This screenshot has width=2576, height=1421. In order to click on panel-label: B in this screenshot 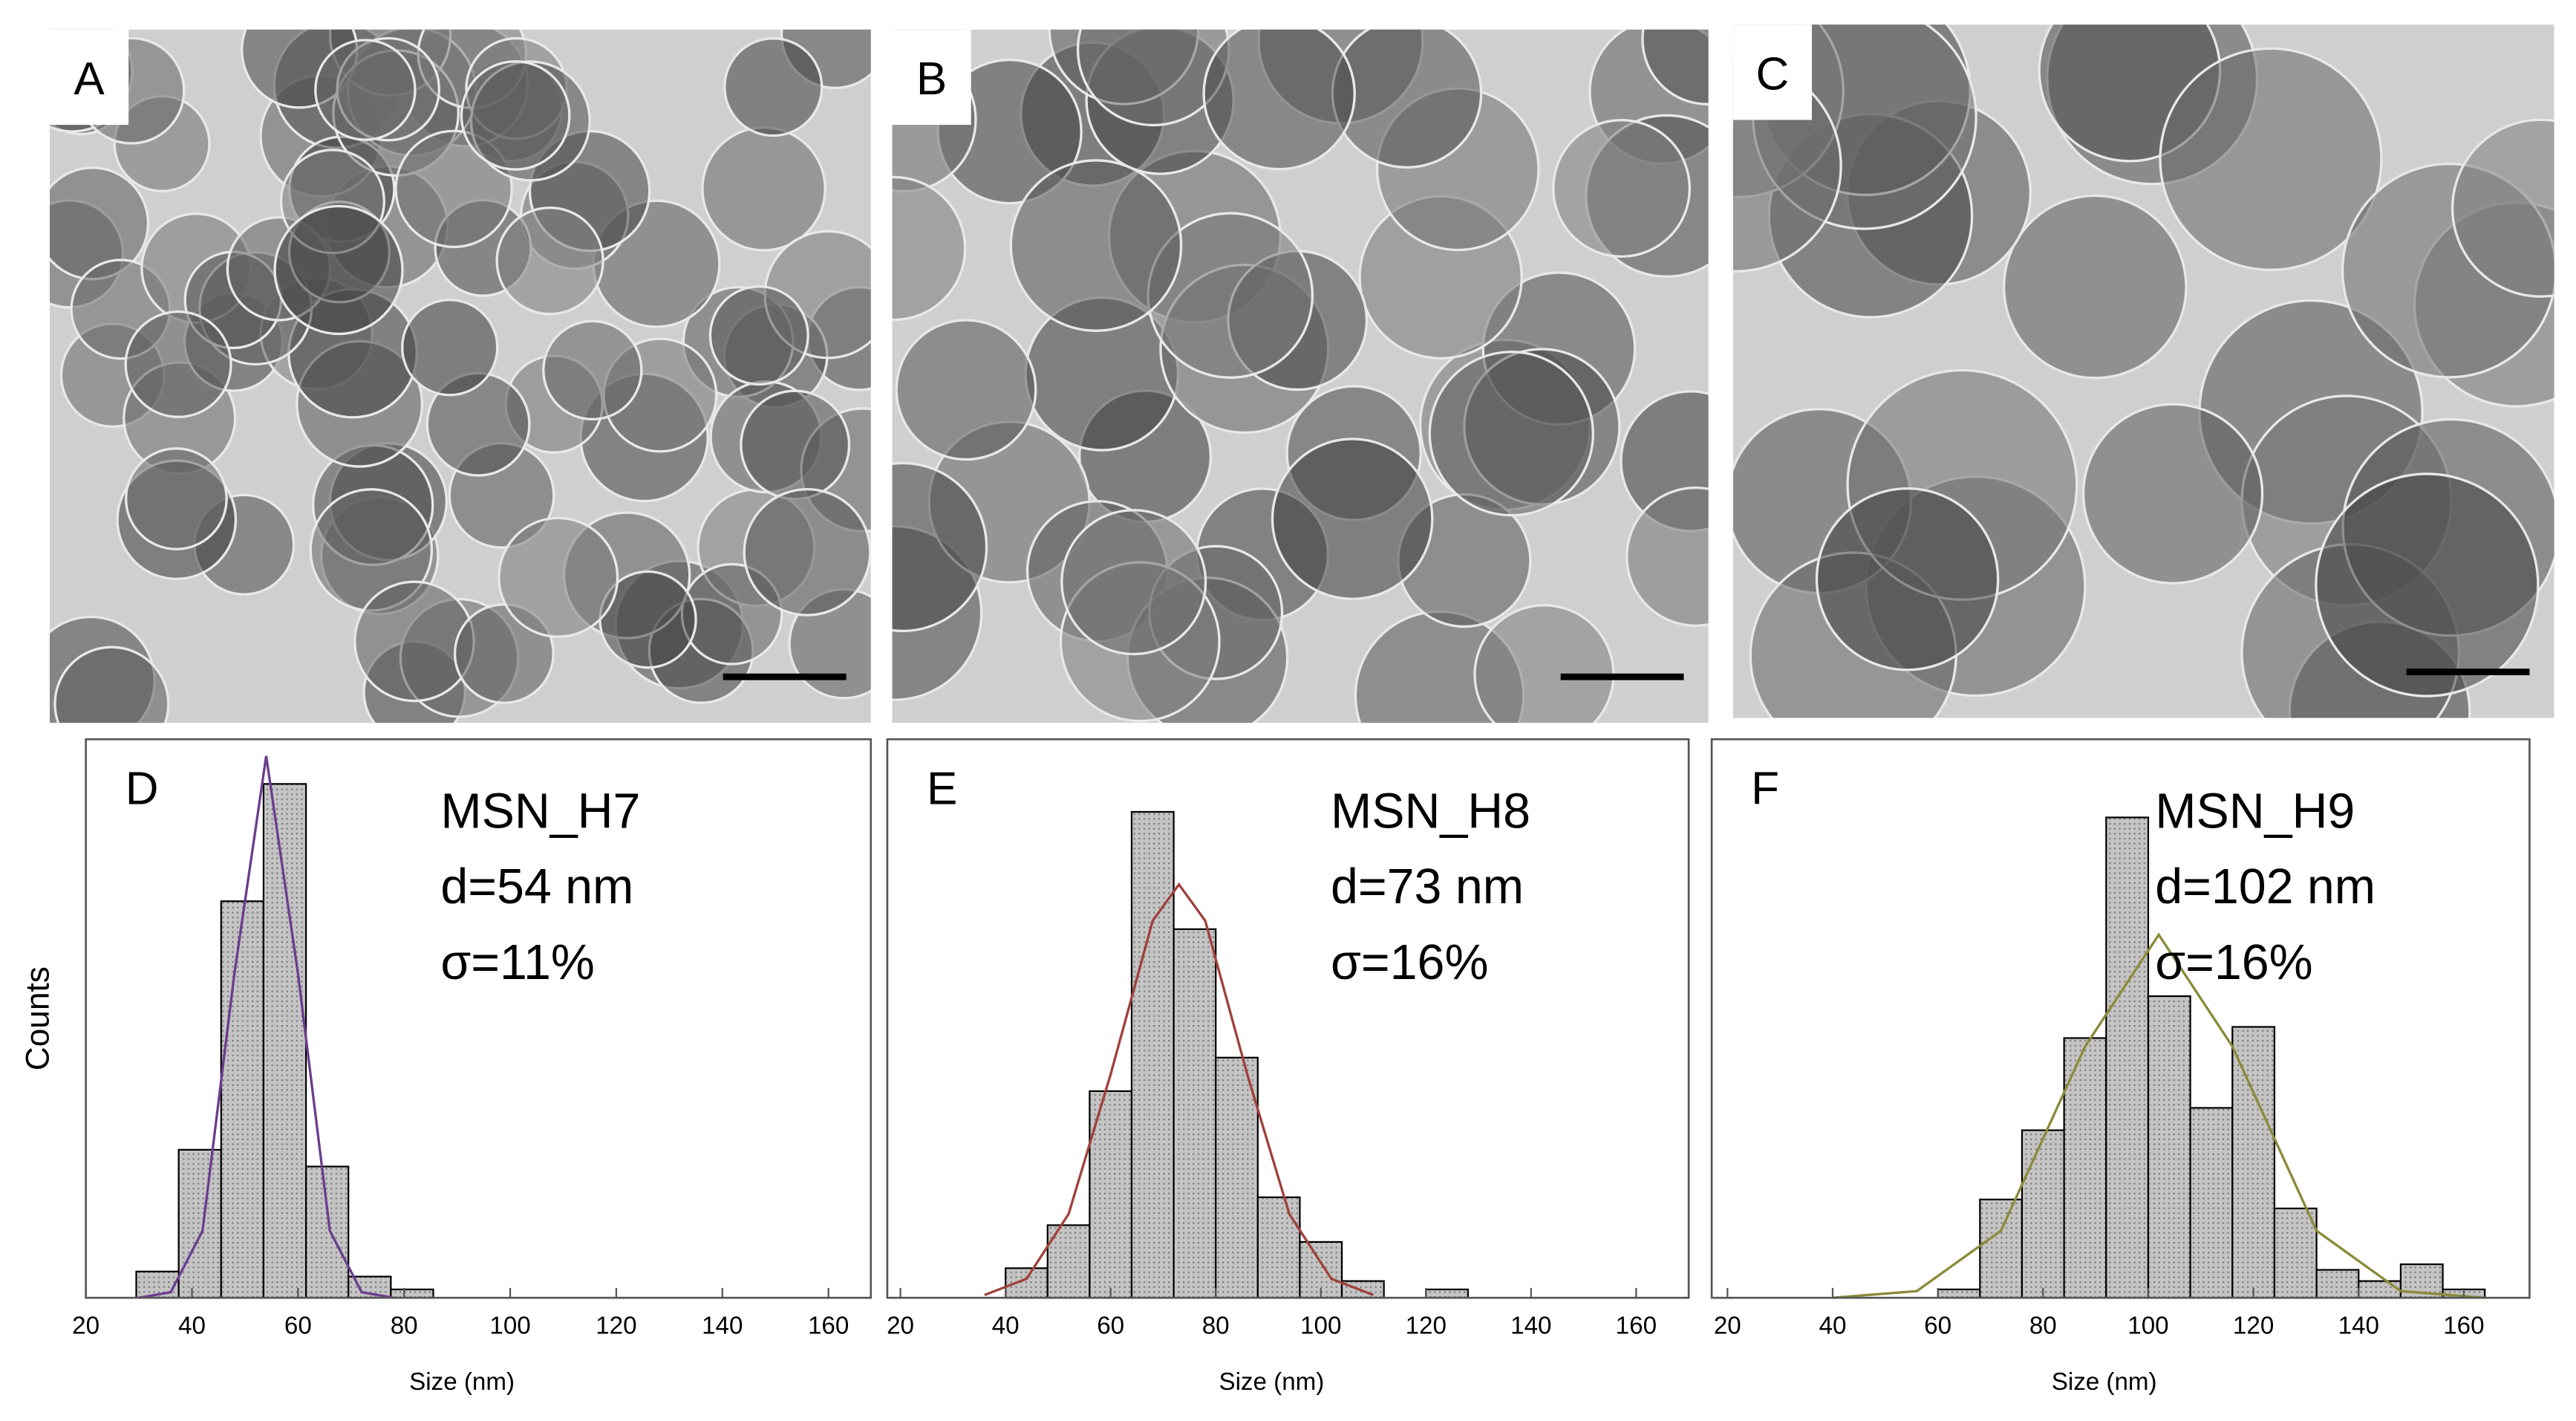, I will do `click(931, 79)`.